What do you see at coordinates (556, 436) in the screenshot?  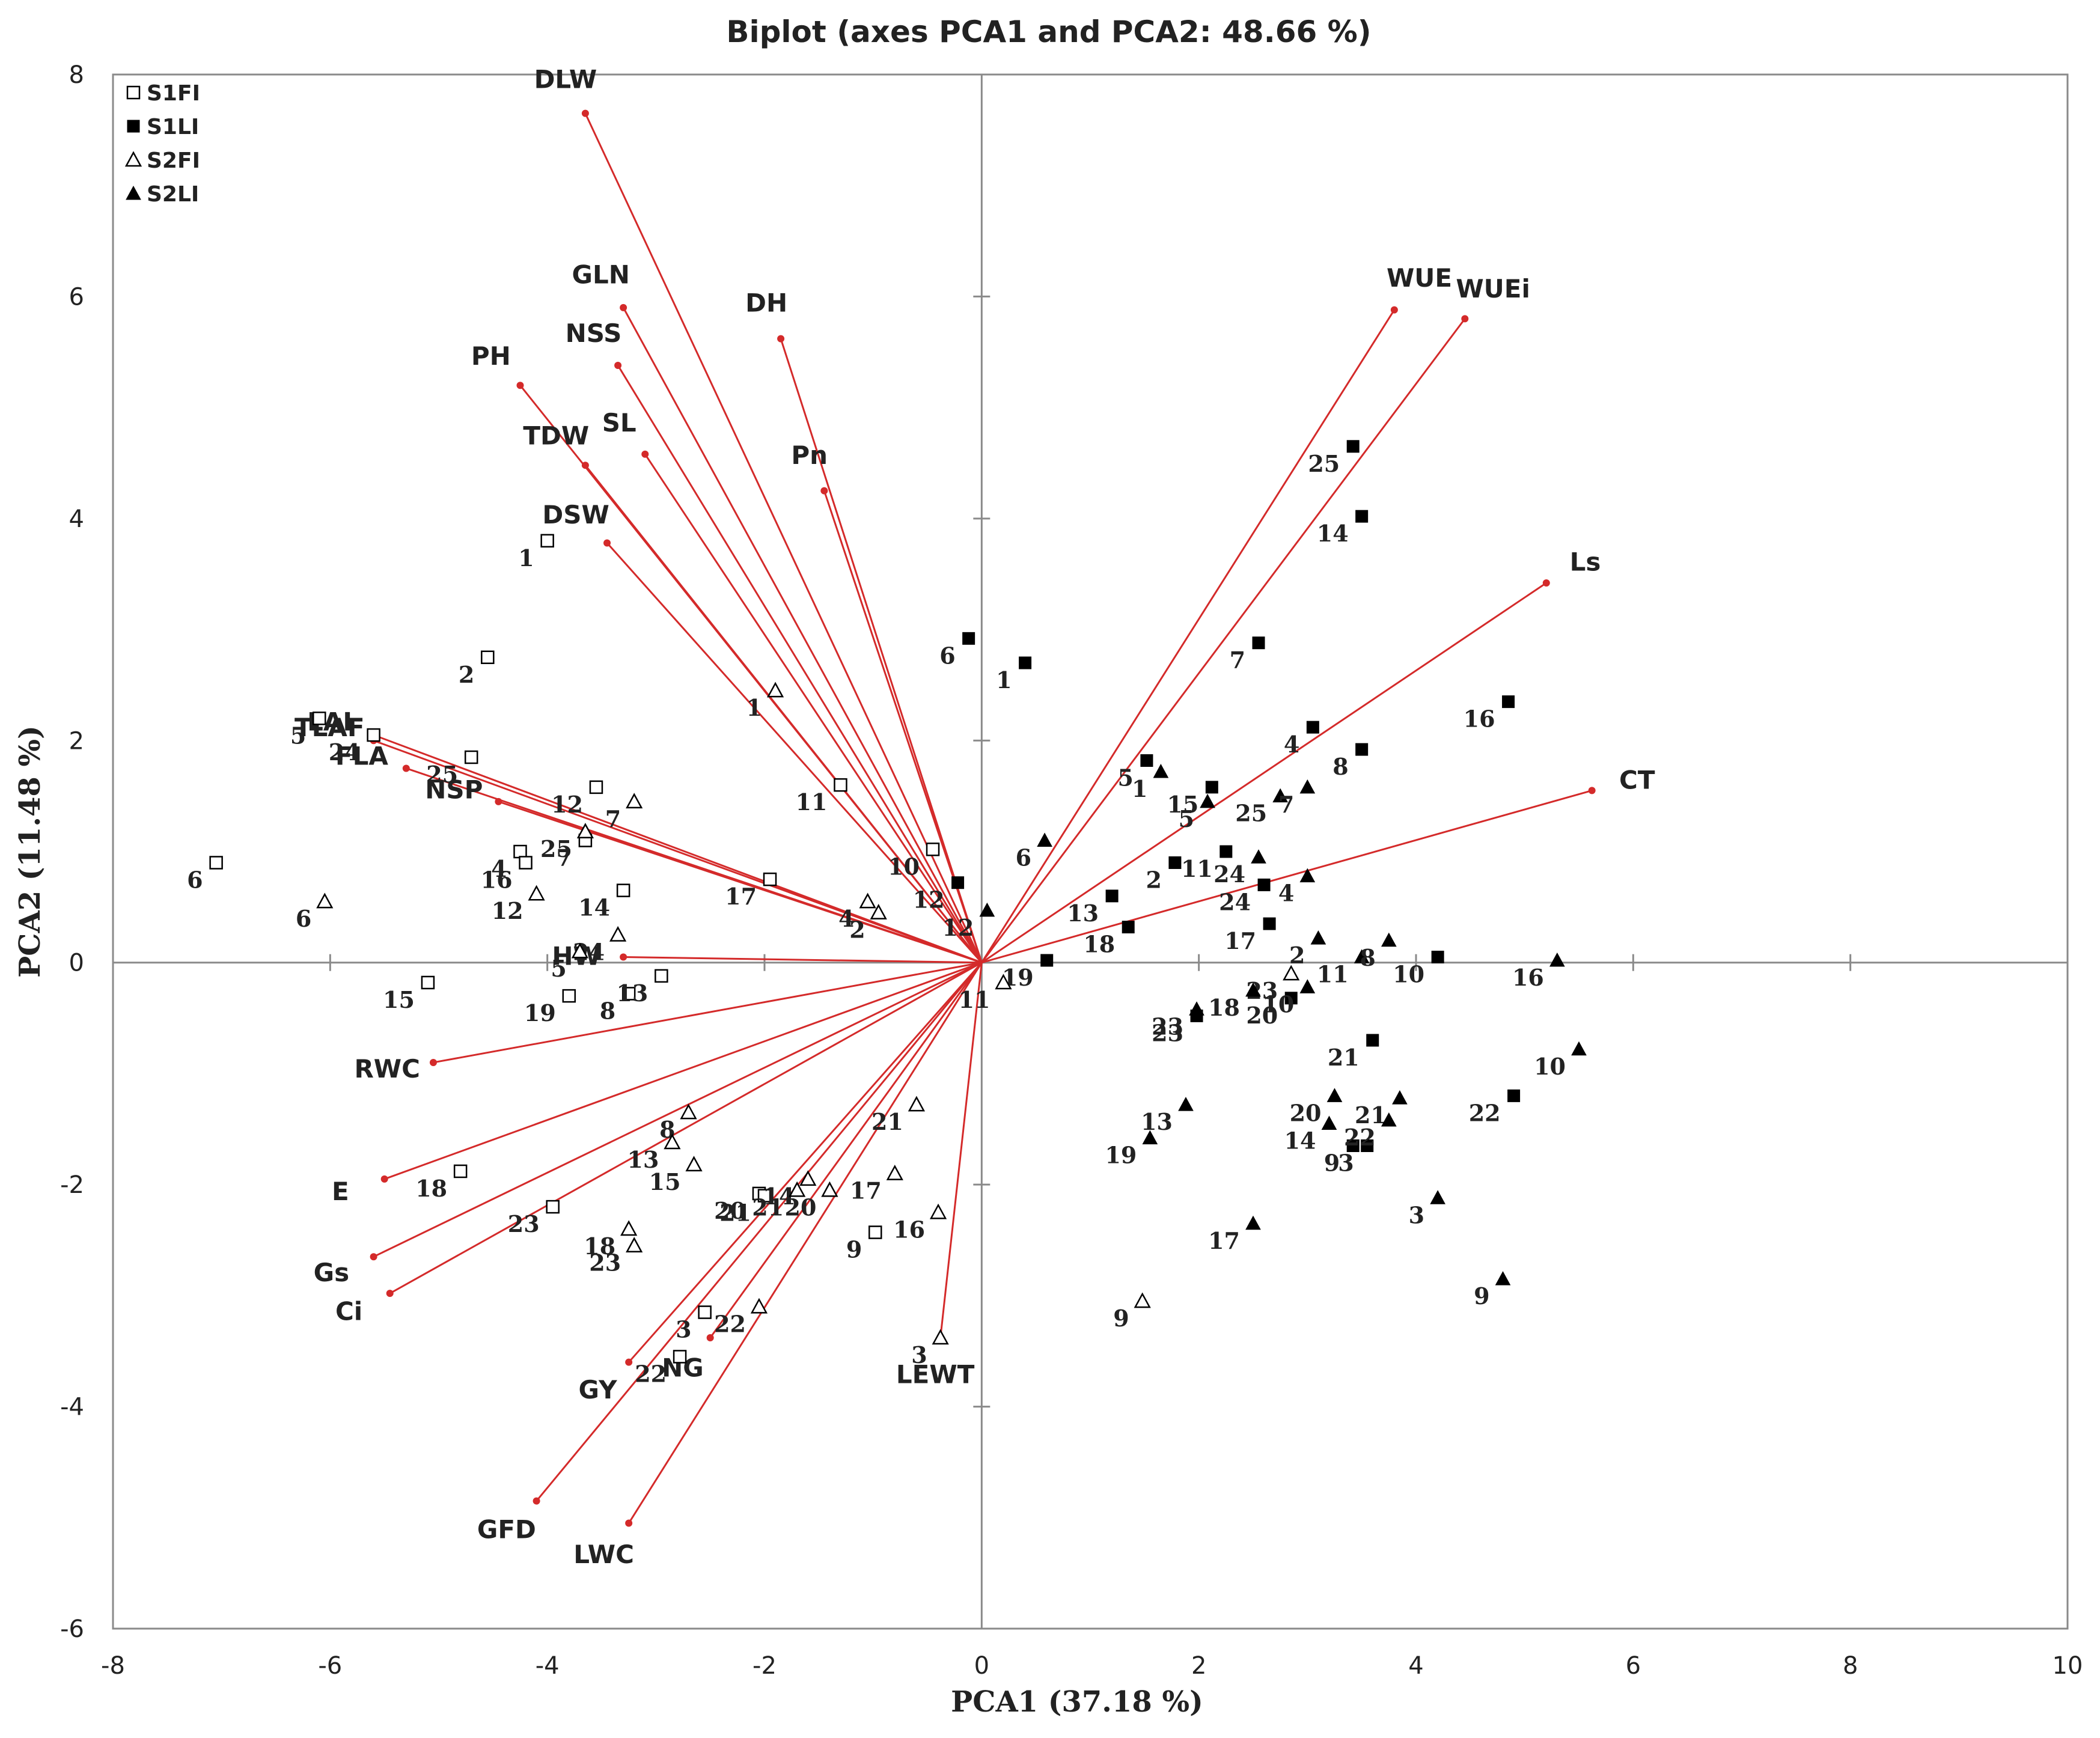 I see `loading-vector-label: TDW` at bounding box center [556, 436].